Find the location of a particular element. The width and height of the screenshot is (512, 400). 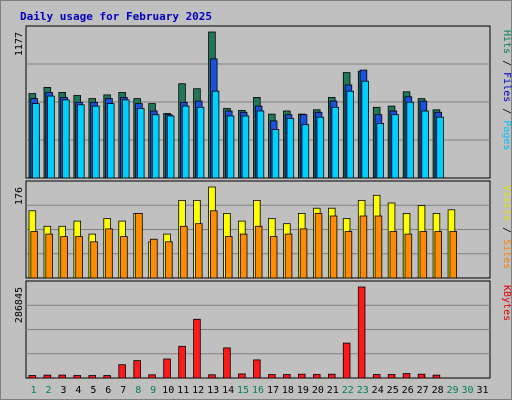

right-legend: Hits / Files / Pages is located at coordinates (506, 90).